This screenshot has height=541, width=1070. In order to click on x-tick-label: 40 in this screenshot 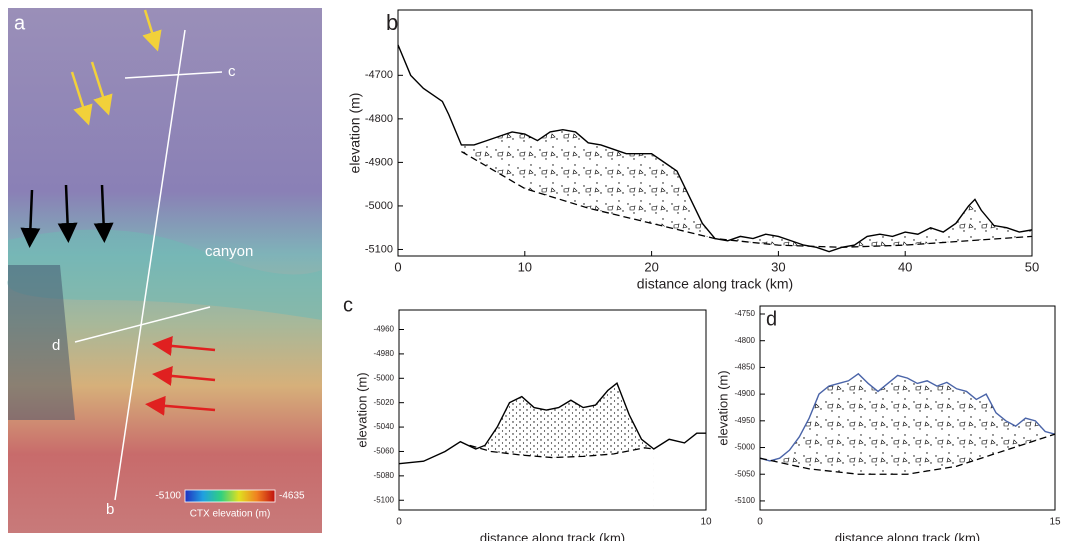, I will do `click(905, 266)`.